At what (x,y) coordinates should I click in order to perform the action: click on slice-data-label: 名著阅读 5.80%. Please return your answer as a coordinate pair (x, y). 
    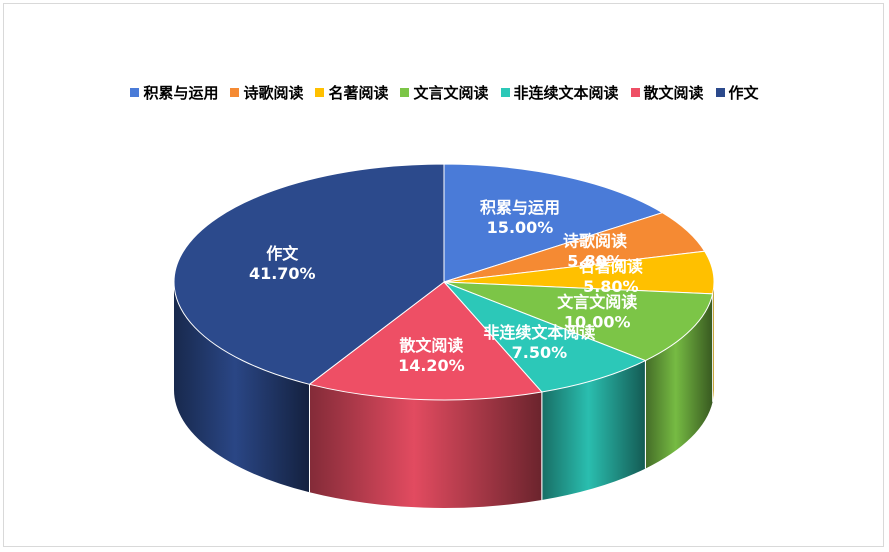
    Looking at the image, I should click on (611, 276).